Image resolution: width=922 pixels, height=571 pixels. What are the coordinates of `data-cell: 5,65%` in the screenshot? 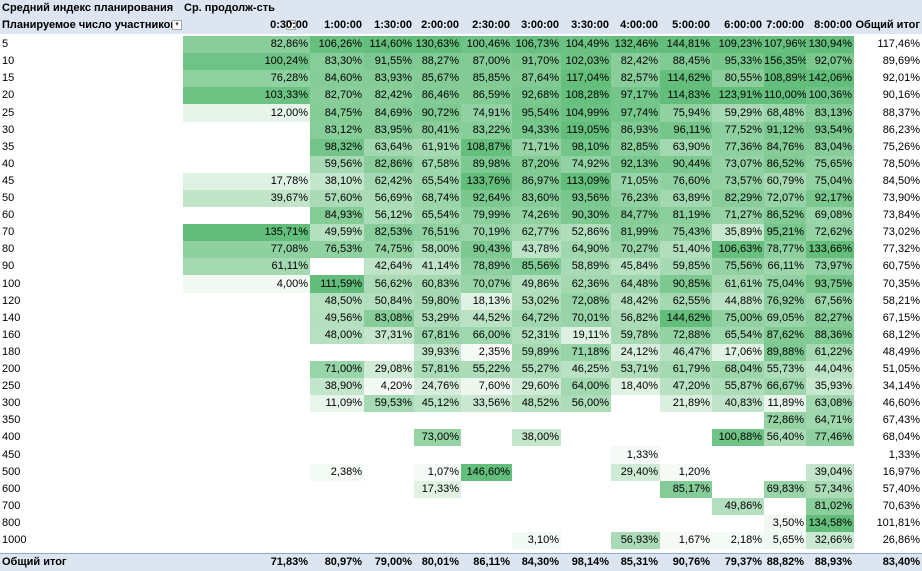 It's located at (785, 540).